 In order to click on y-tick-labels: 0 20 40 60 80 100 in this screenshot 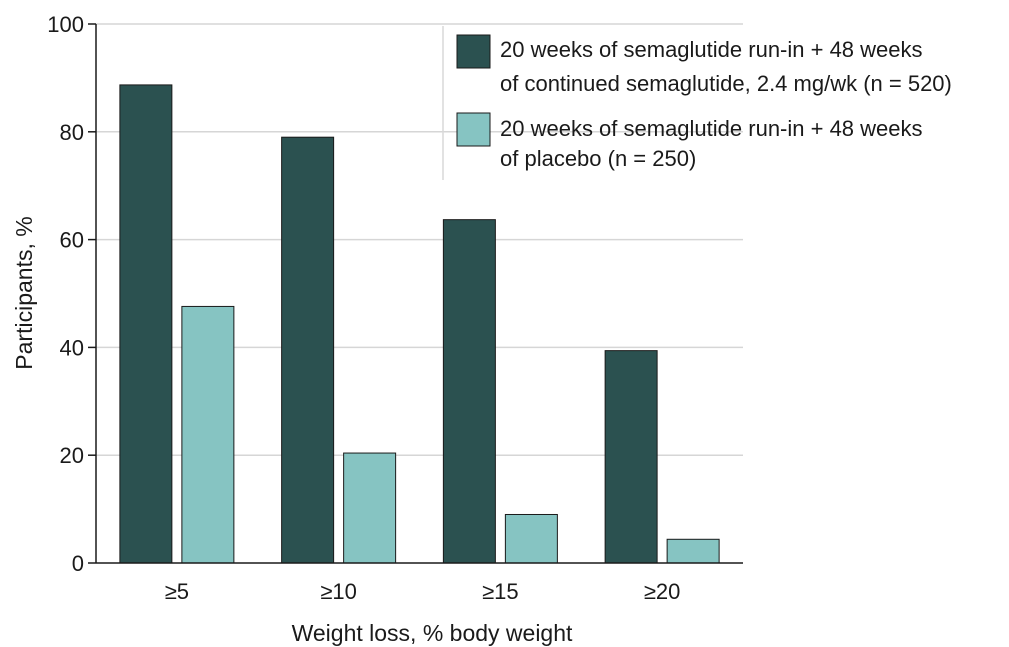, I will do `click(71, 294)`.